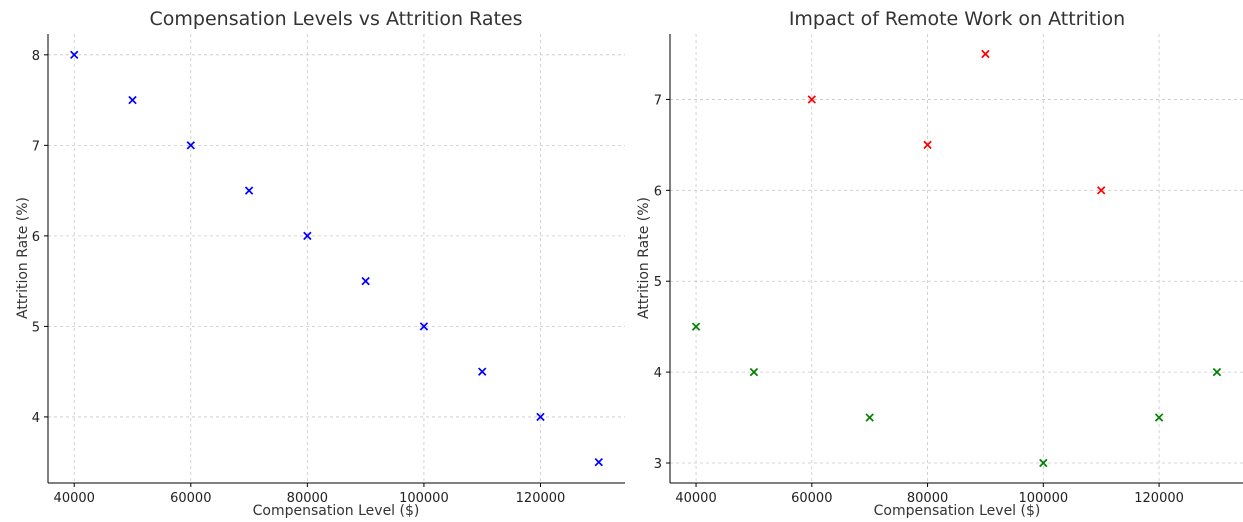  I want to click on chart-title: Compensation Levels vs Attrition Rates, so click(336, 19).